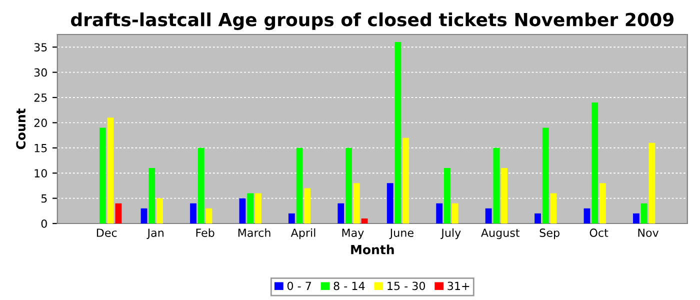 This screenshot has height=300, width=700. Describe the element at coordinates (106, 232) in the screenshot. I see `x-tick-label: Dec` at that location.